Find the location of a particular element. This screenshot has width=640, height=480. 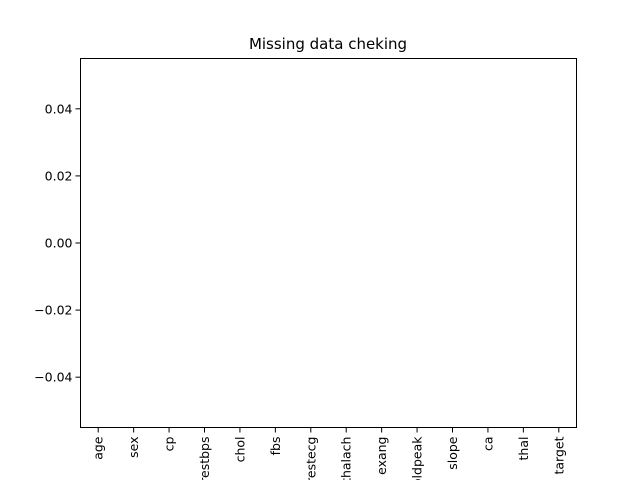

x-tick-label: sex is located at coordinates (133, 447).